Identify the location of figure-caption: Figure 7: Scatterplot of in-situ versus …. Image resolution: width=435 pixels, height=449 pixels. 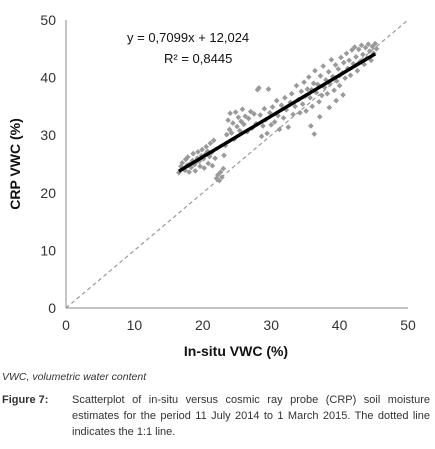
(216, 416).